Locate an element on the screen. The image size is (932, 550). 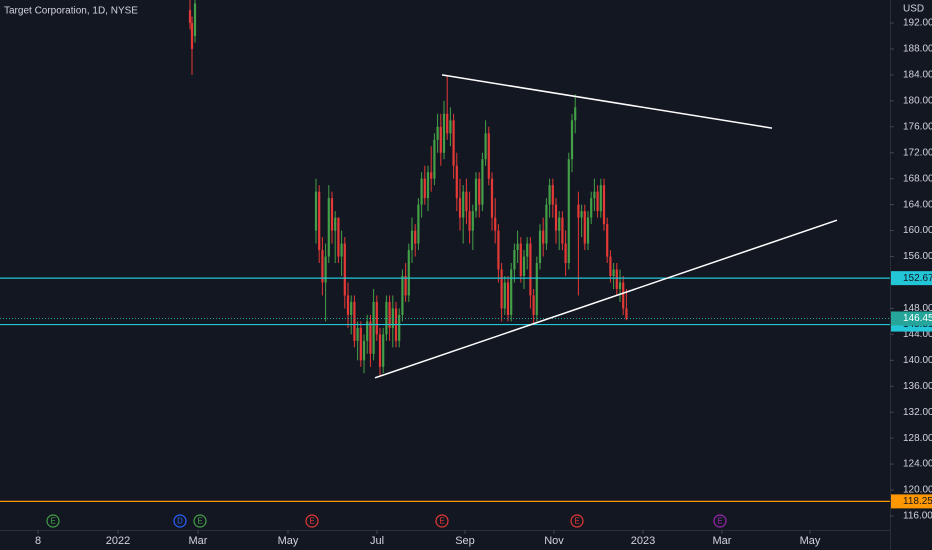
y-tick-label: 128.00 is located at coordinates (917, 438).